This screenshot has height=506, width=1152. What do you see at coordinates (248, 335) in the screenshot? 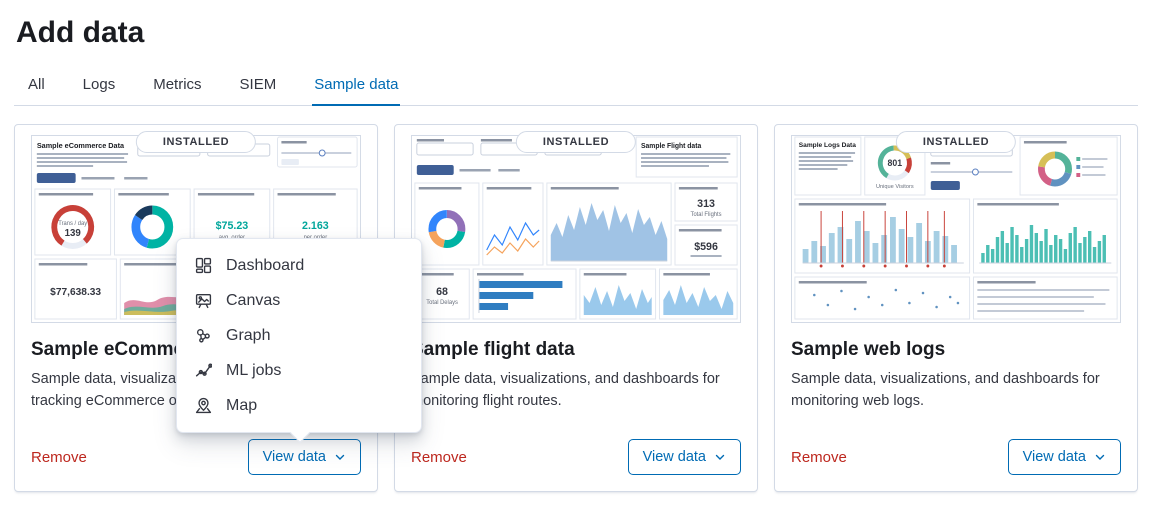
I see `menu-item-label: Graph` at bounding box center [248, 335].